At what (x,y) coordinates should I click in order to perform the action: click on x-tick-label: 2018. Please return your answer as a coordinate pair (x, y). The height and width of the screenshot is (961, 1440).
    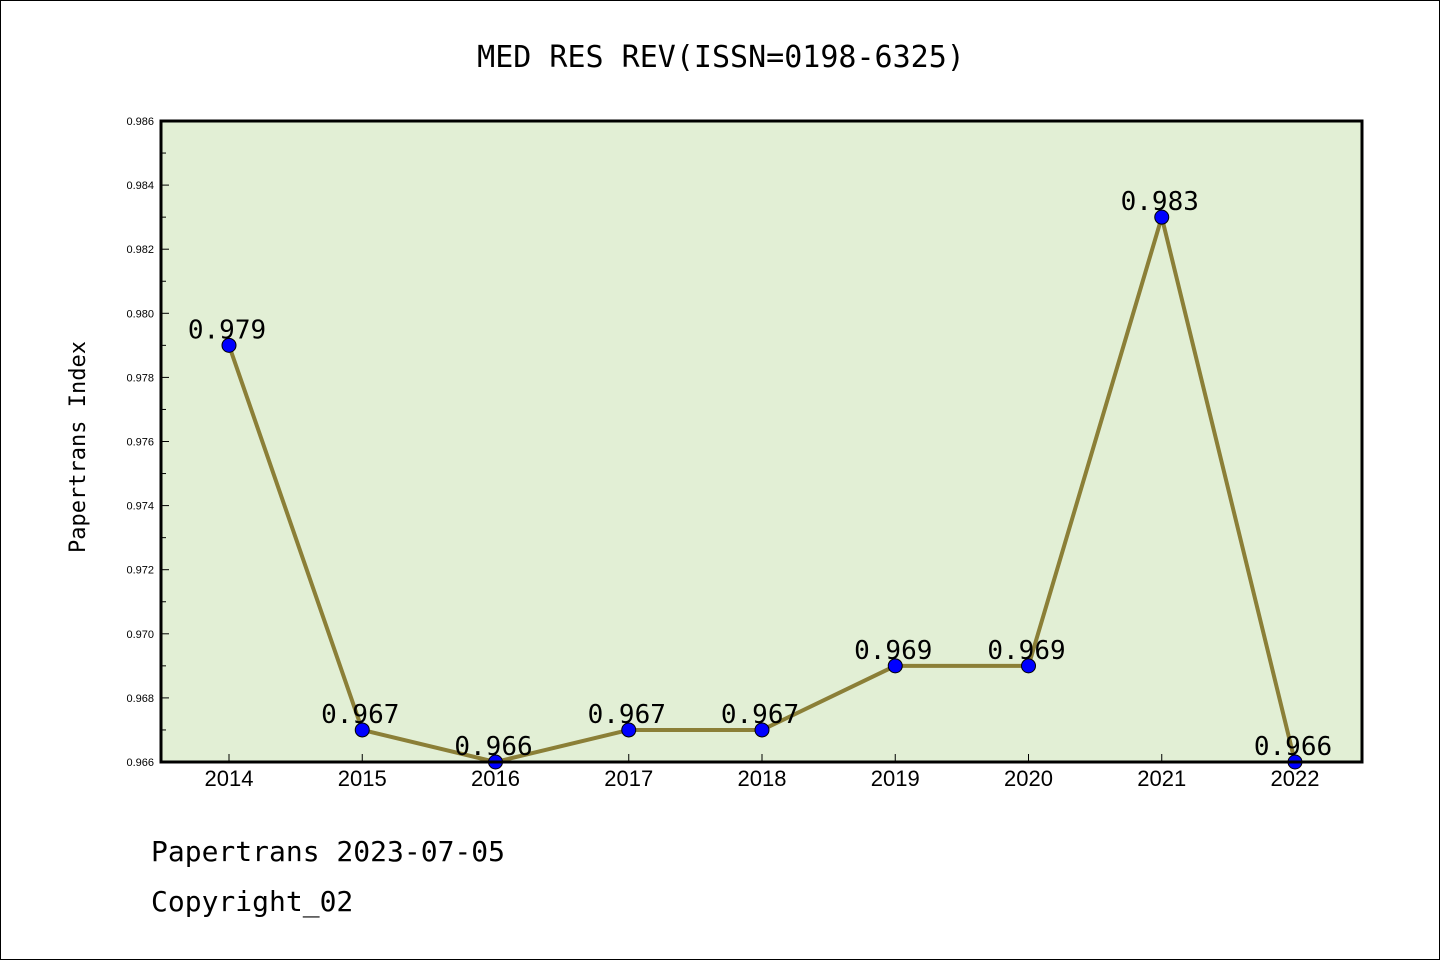
    Looking at the image, I should click on (762, 778).